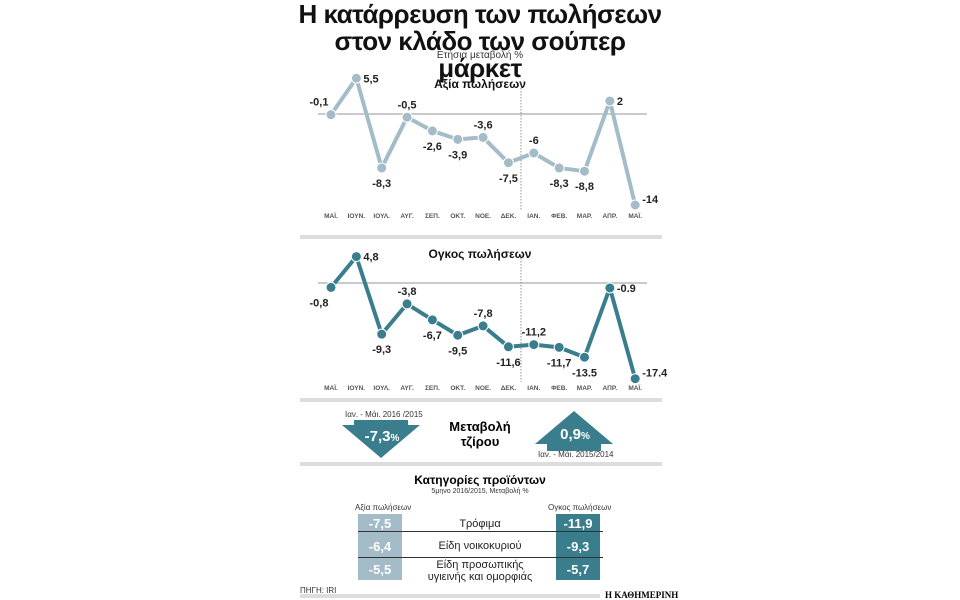 This screenshot has width=960, height=600. What do you see at coordinates (383, 507) in the screenshot?
I see `left-header: Αξία πωλήσεων` at bounding box center [383, 507].